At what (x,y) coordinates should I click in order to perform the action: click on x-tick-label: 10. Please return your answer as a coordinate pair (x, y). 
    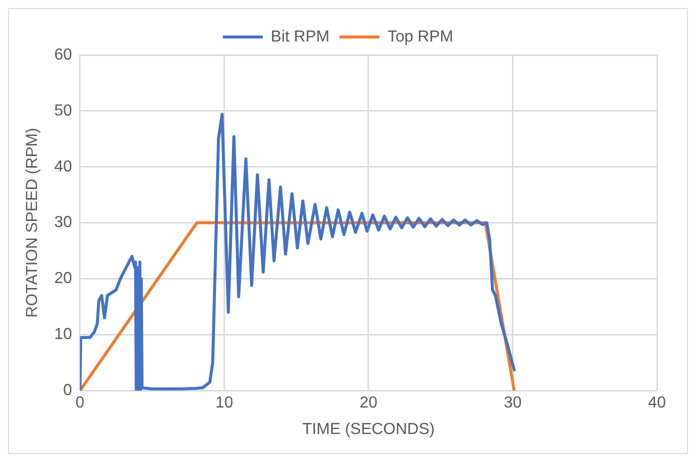
    Looking at the image, I should click on (224, 403).